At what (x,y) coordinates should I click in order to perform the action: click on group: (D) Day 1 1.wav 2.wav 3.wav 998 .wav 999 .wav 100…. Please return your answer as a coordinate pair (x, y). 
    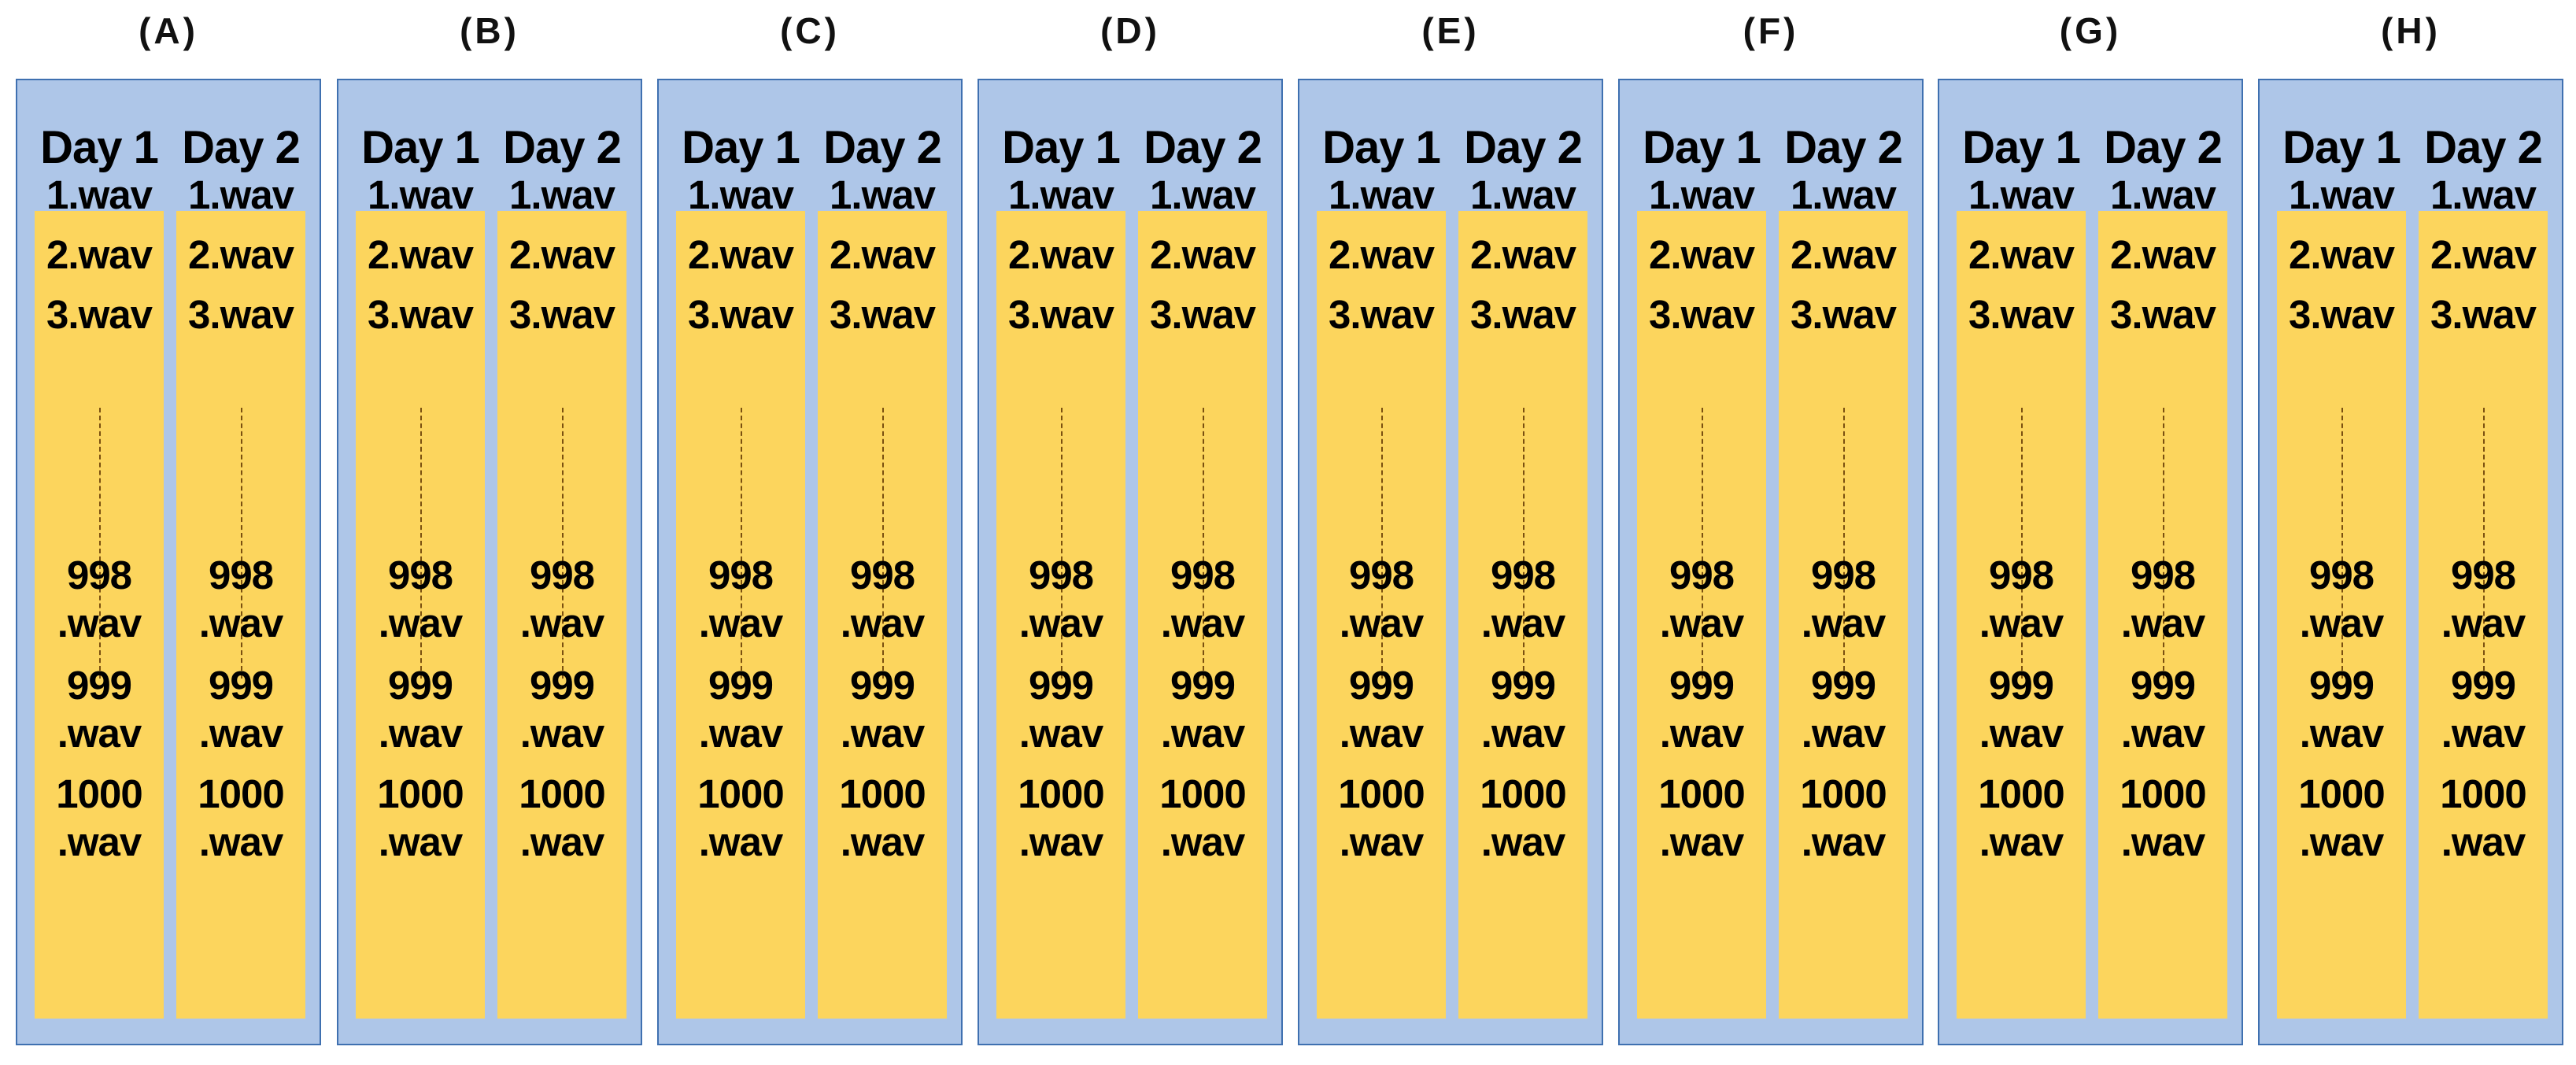
    Looking at the image, I should click on (1130, 523).